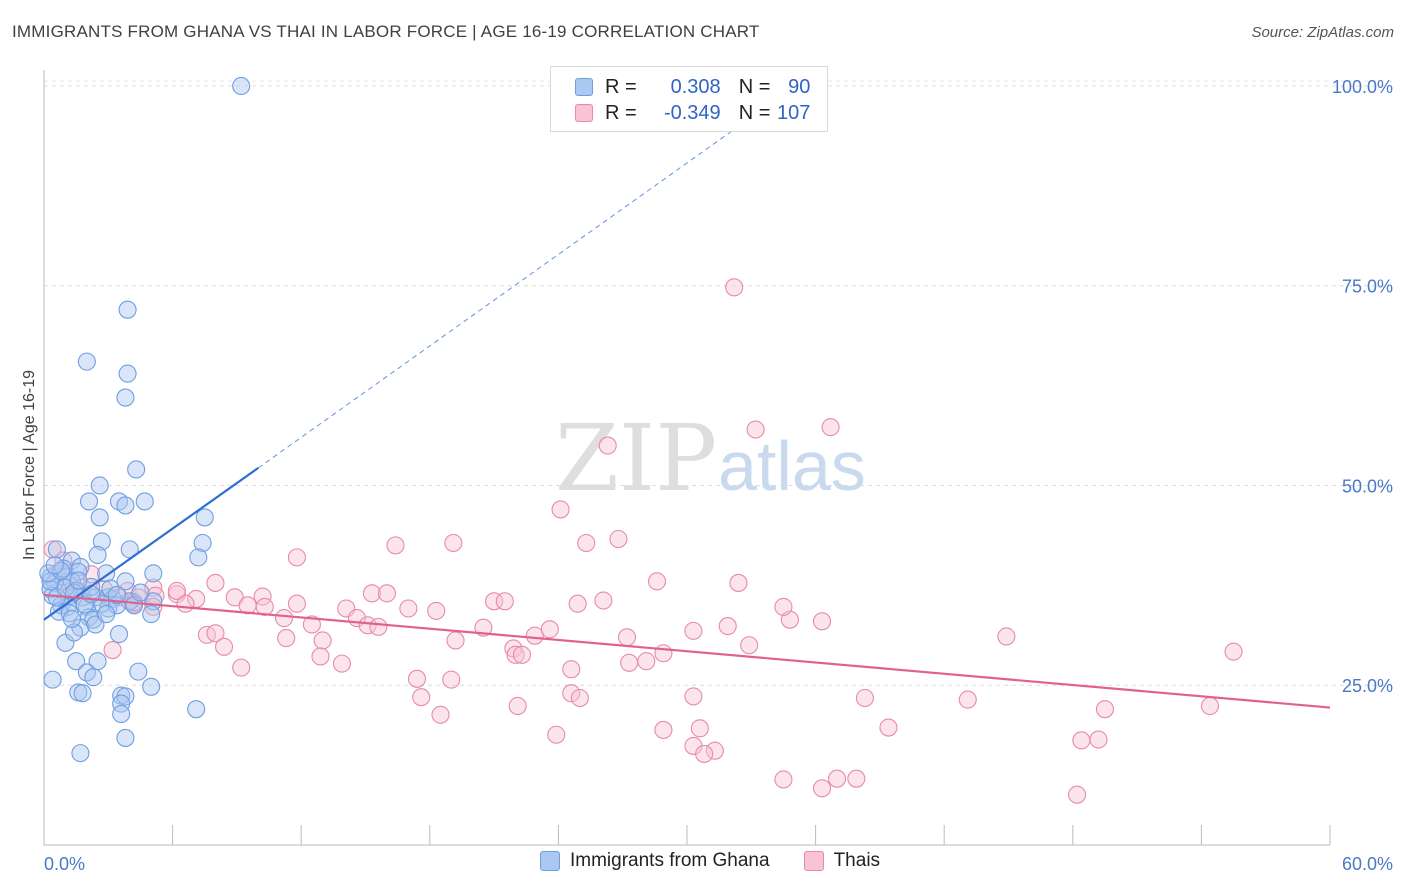 This screenshot has height=892, width=1406. I want to click on legend-r-label: R =, so click(621, 112).